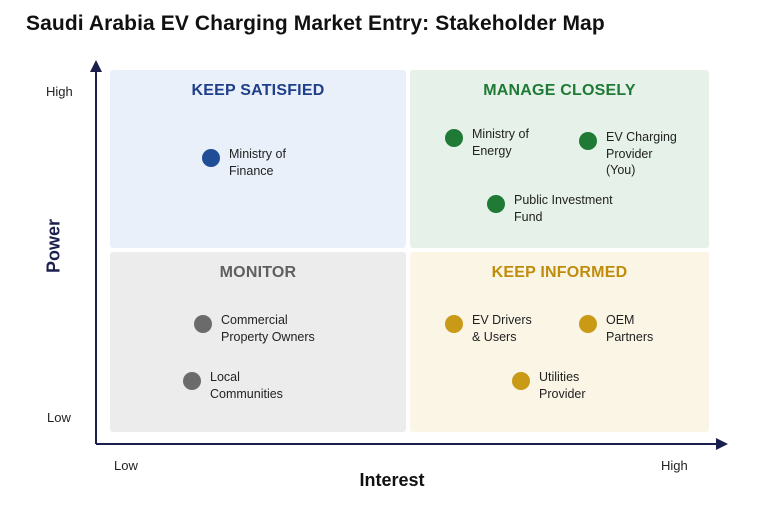 This screenshot has height=512, width=768. I want to click on stakeholder-label: Public Investment Fund, so click(563, 208).